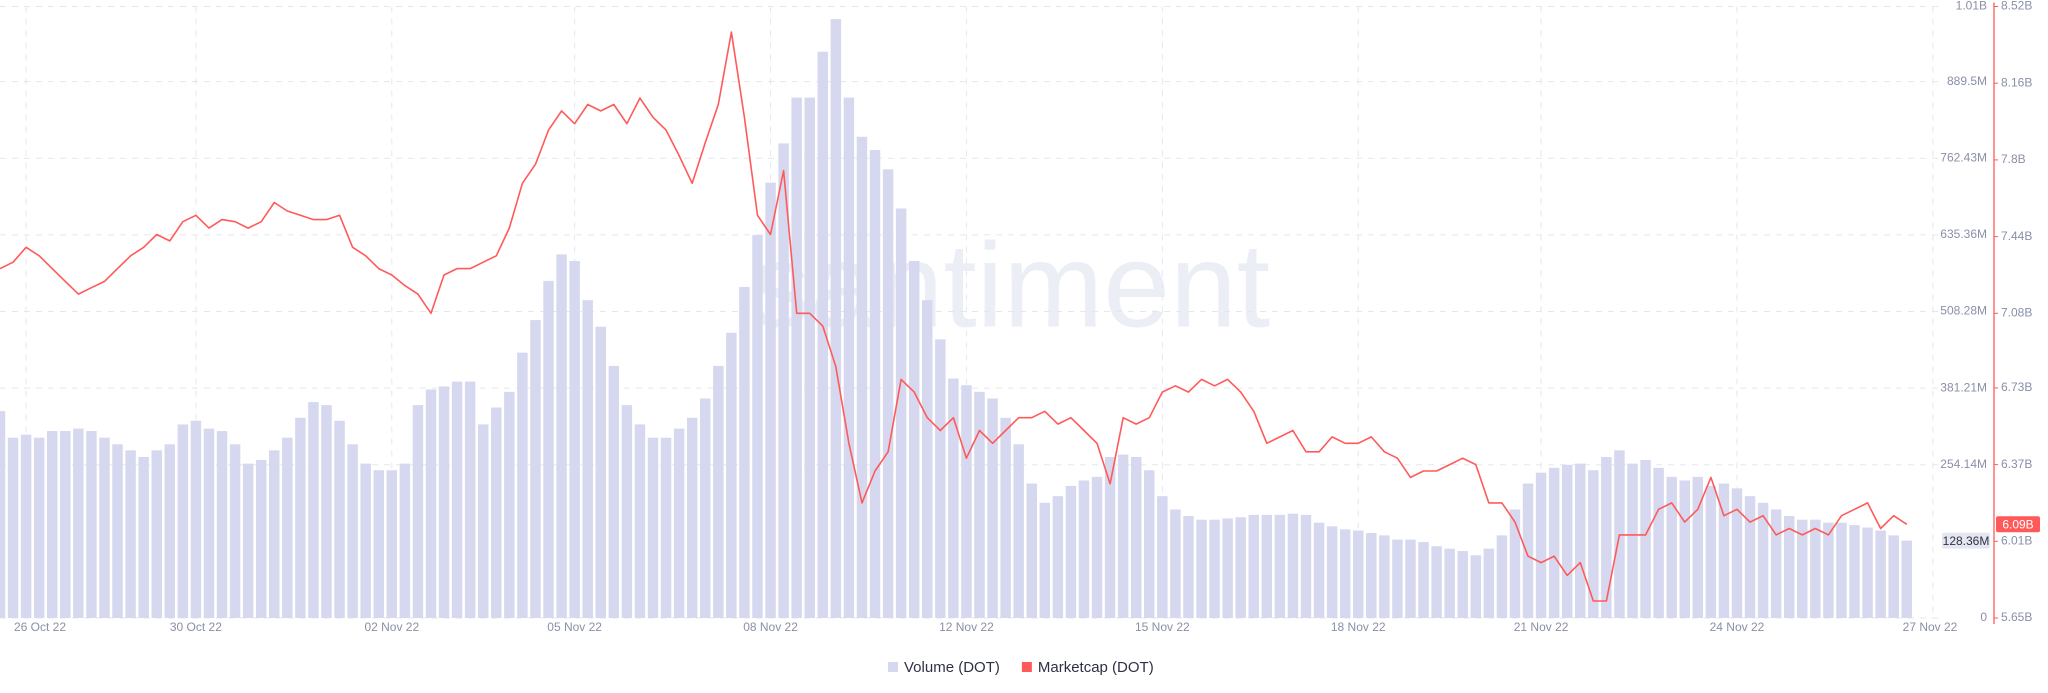  What do you see at coordinates (1963, 387) in the screenshot?
I see `y-tick-label: 381.21M` at bounding box center [1963, 387].